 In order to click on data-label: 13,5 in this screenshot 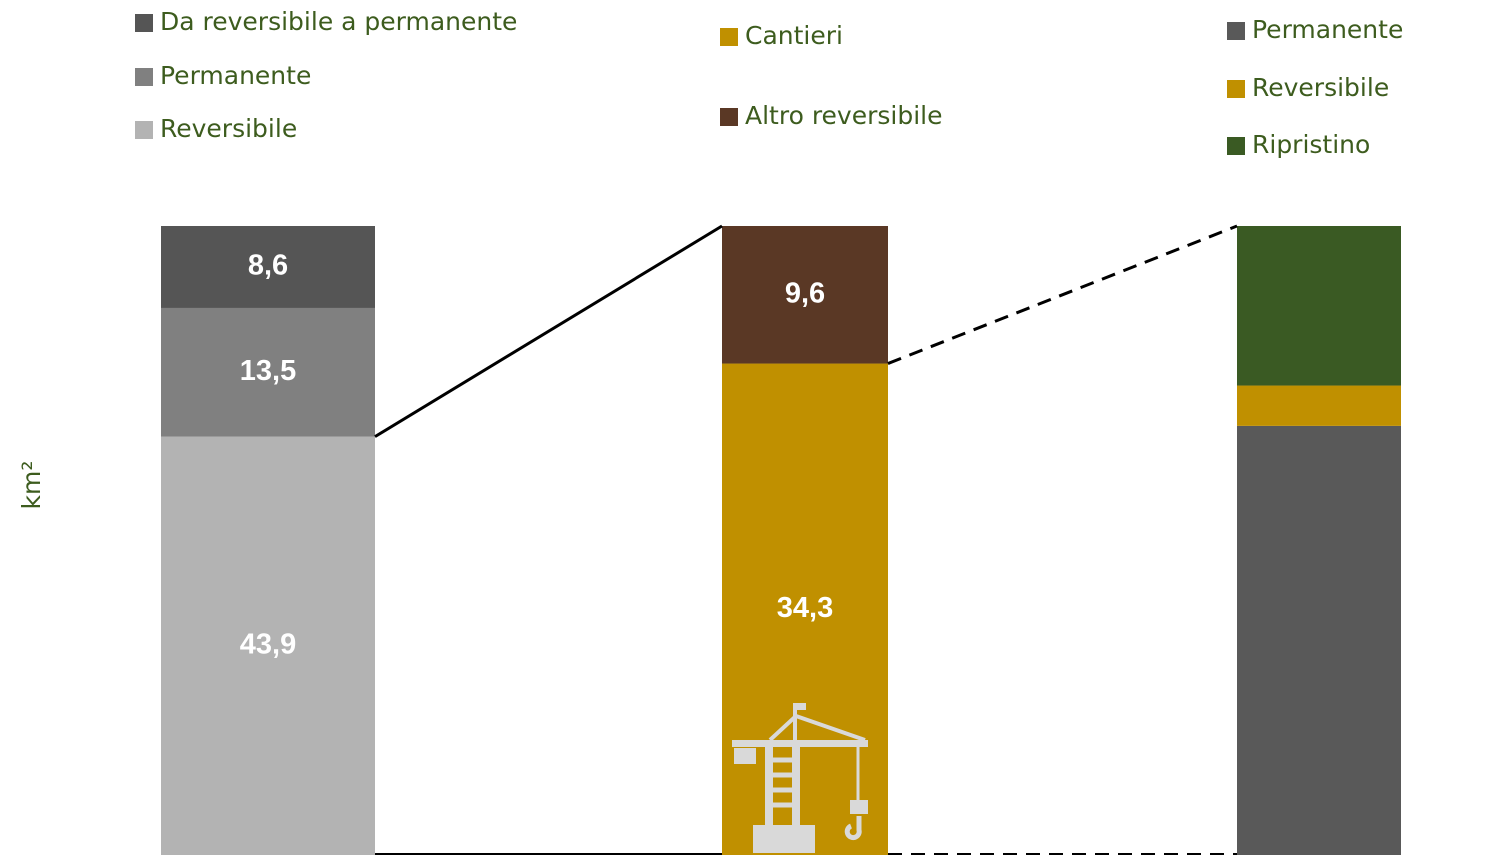, I will do `click(268, 371)`.